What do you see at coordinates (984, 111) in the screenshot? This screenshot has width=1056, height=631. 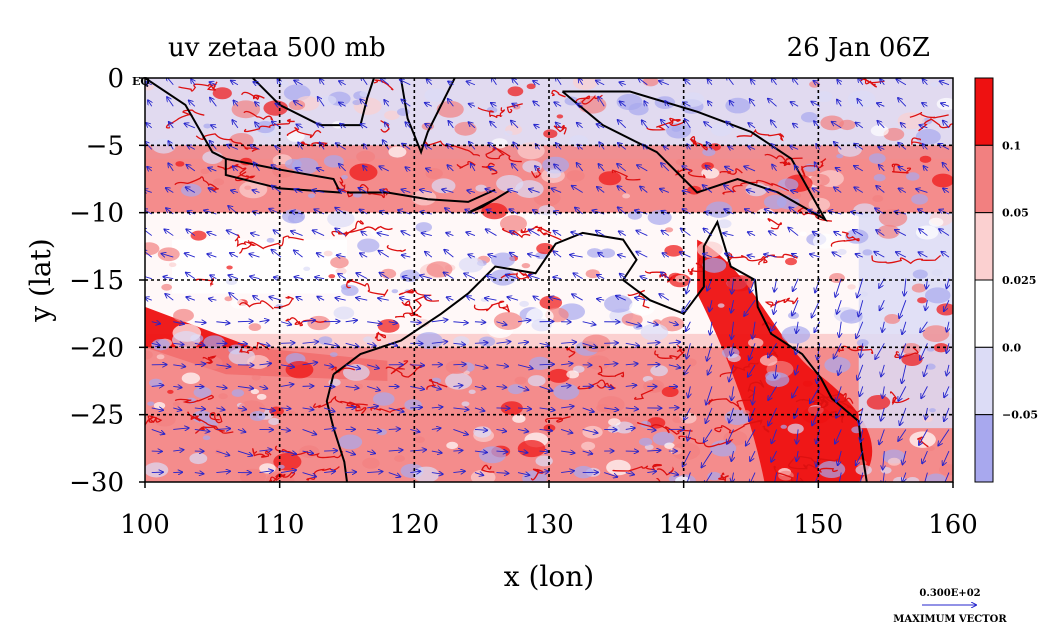 I see `colorbar-swatch` at bounding box center [984, 111].